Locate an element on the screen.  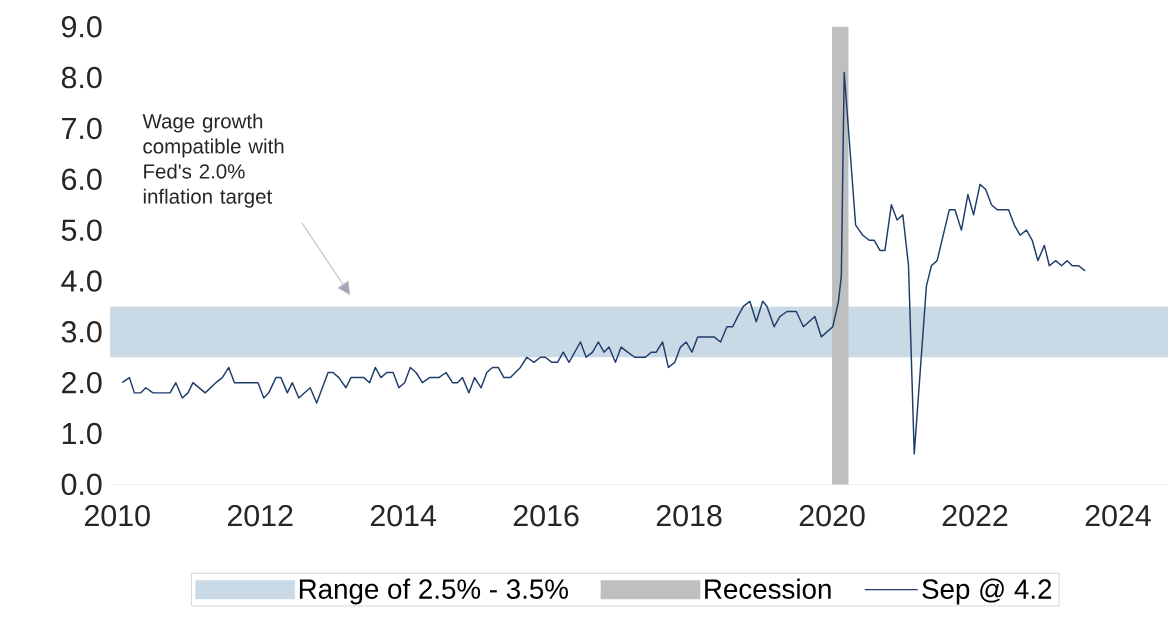
y-tick-label: 8.0 is located at coordinates (81, 77).